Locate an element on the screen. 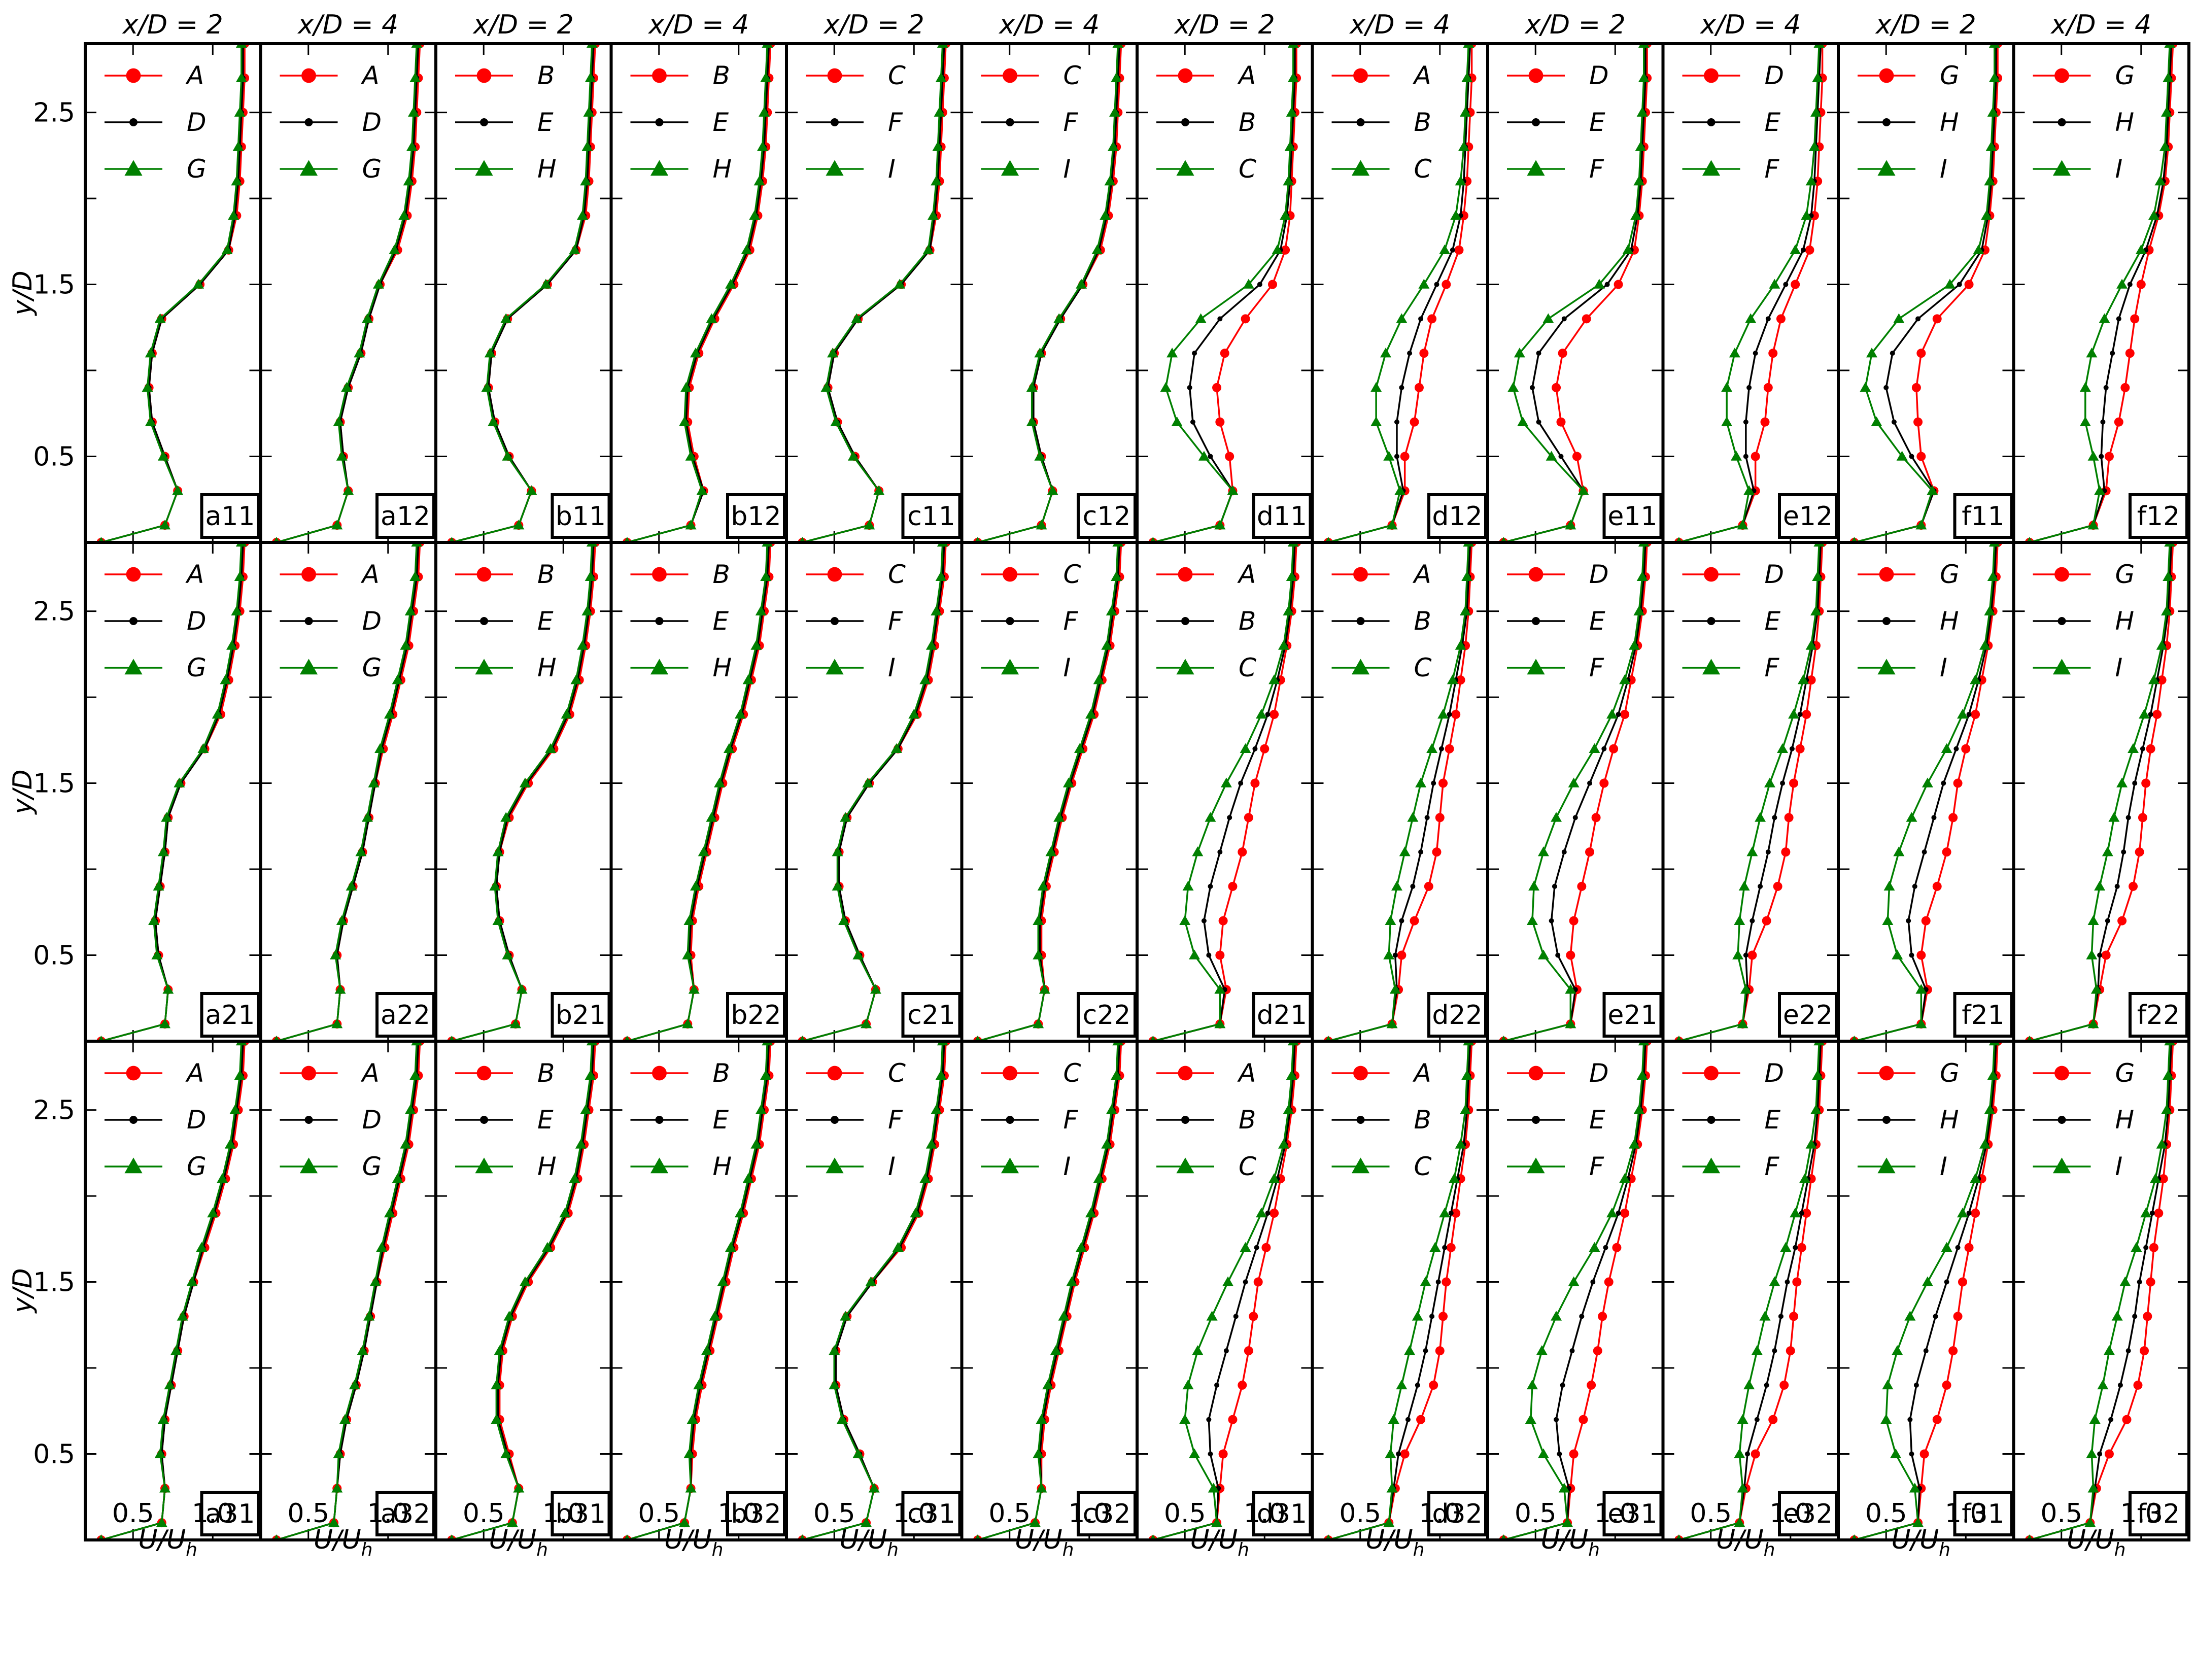 The height and width of the screenshot is (1680, 2195). series-line-F is located at coordinates (1049, 1290).